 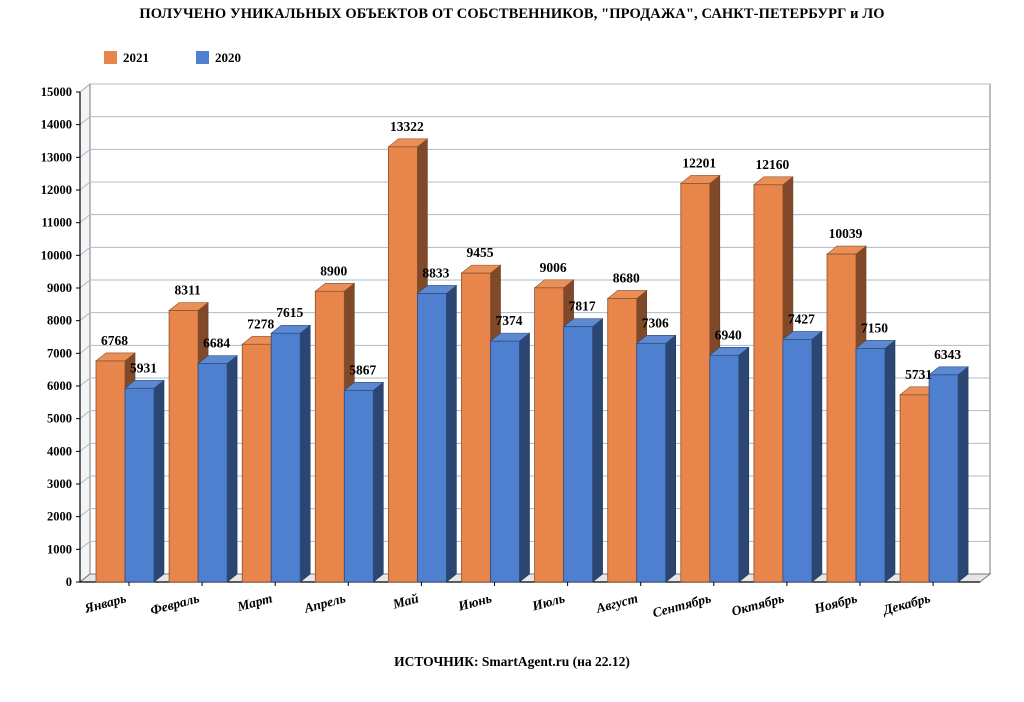 I want to click on y-tick-label: 14000, so click(x=56, y=125).